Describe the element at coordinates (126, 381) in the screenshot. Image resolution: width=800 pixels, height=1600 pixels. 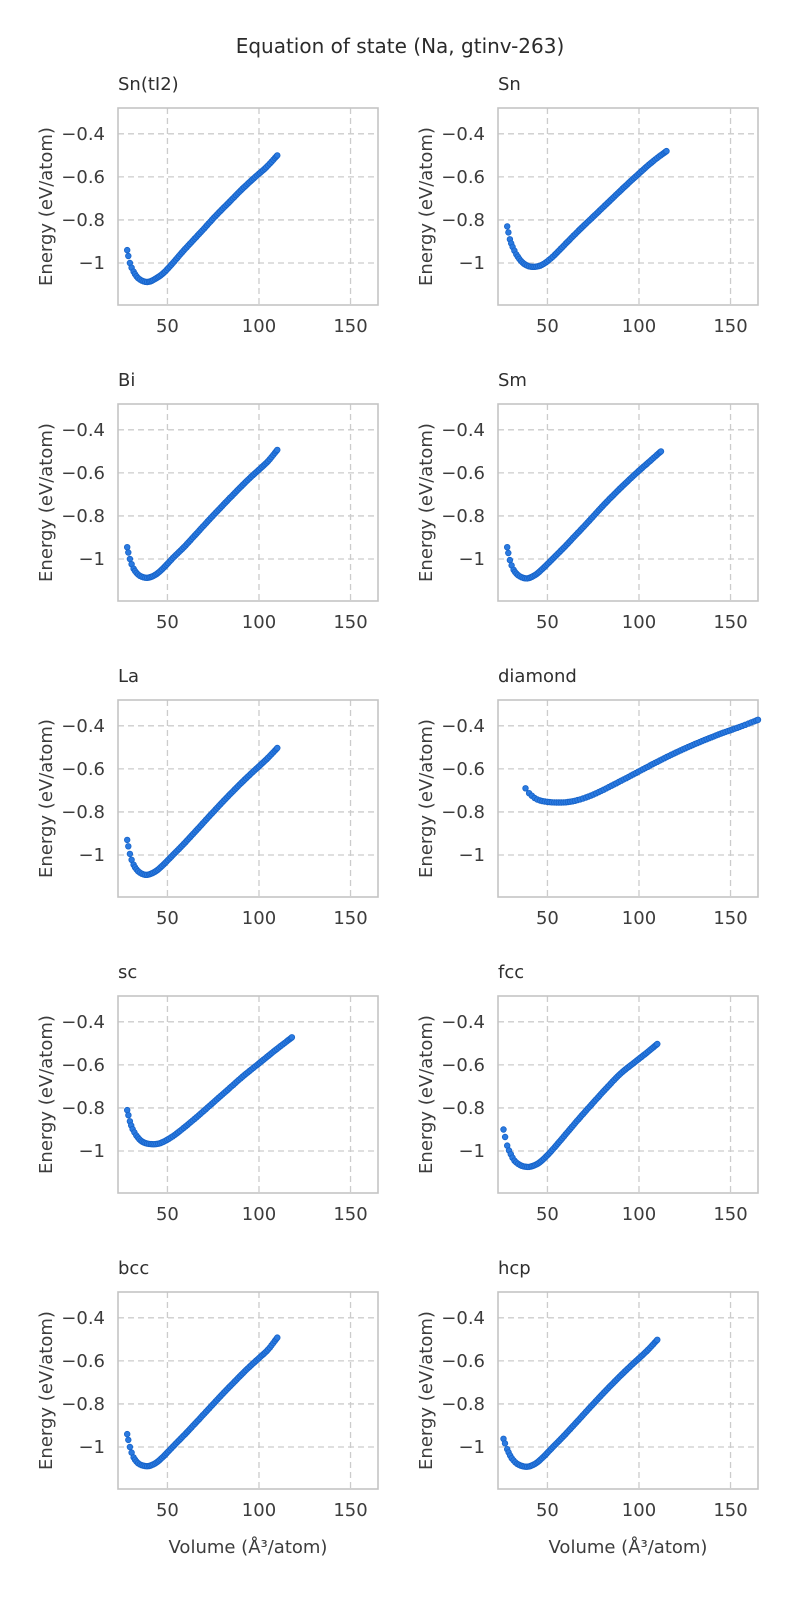
I see `subplot-title: Bi` at that location.